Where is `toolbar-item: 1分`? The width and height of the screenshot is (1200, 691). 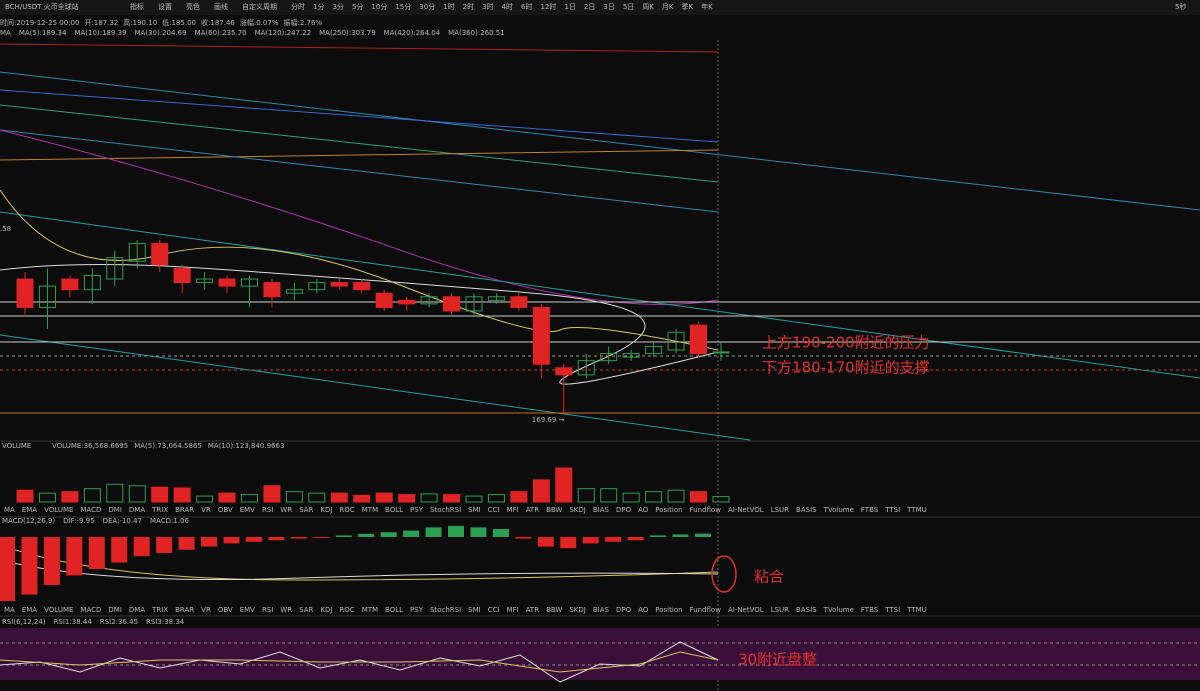
toolbar-item: 1分 is located at coordinates (318, 6).